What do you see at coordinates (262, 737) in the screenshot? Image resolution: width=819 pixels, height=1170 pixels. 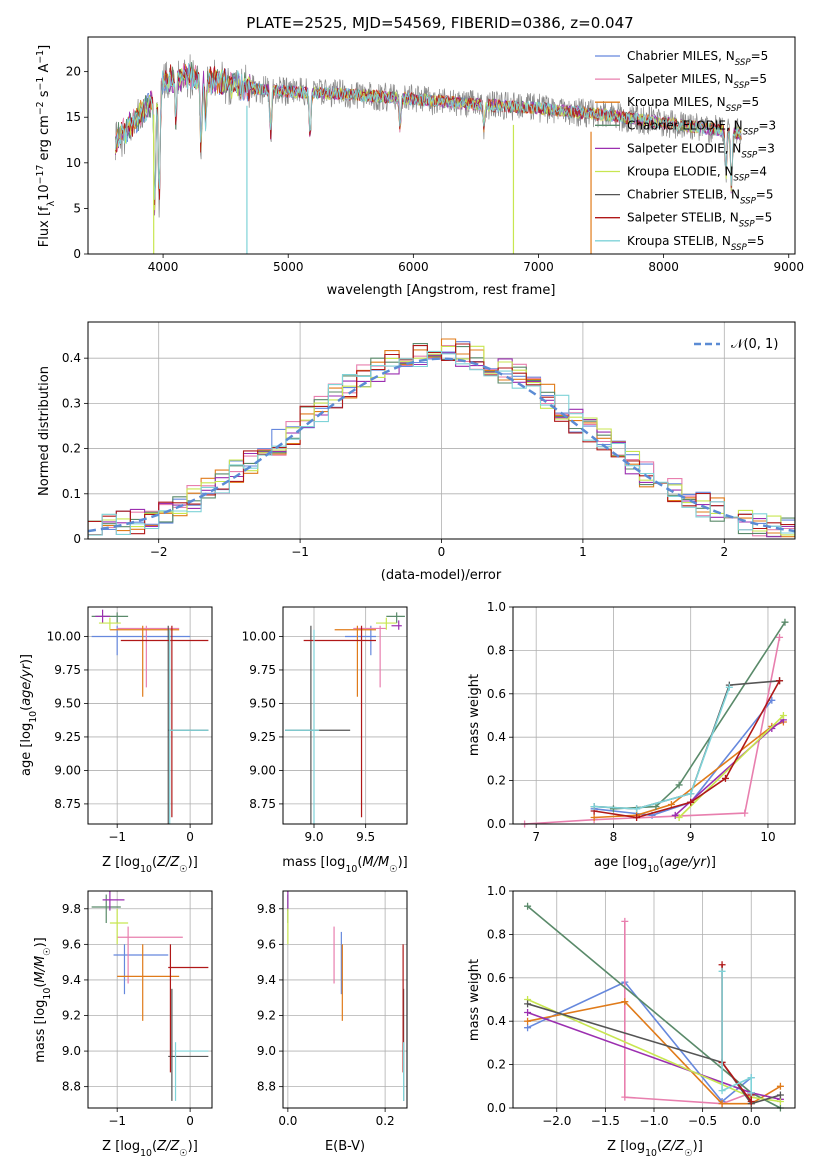 I see `y-tick-label: 9.25` at bounding box center [262, 737].